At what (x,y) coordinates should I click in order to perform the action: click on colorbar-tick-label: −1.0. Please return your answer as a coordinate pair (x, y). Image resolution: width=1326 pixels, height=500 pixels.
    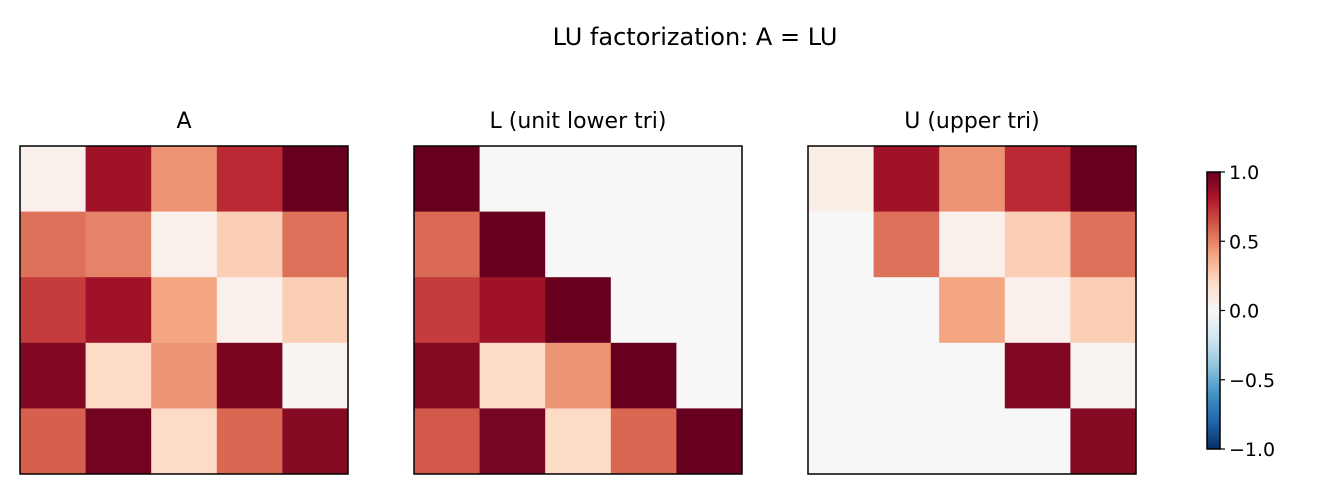
    Looking at the image, I should click on (1252, 450).